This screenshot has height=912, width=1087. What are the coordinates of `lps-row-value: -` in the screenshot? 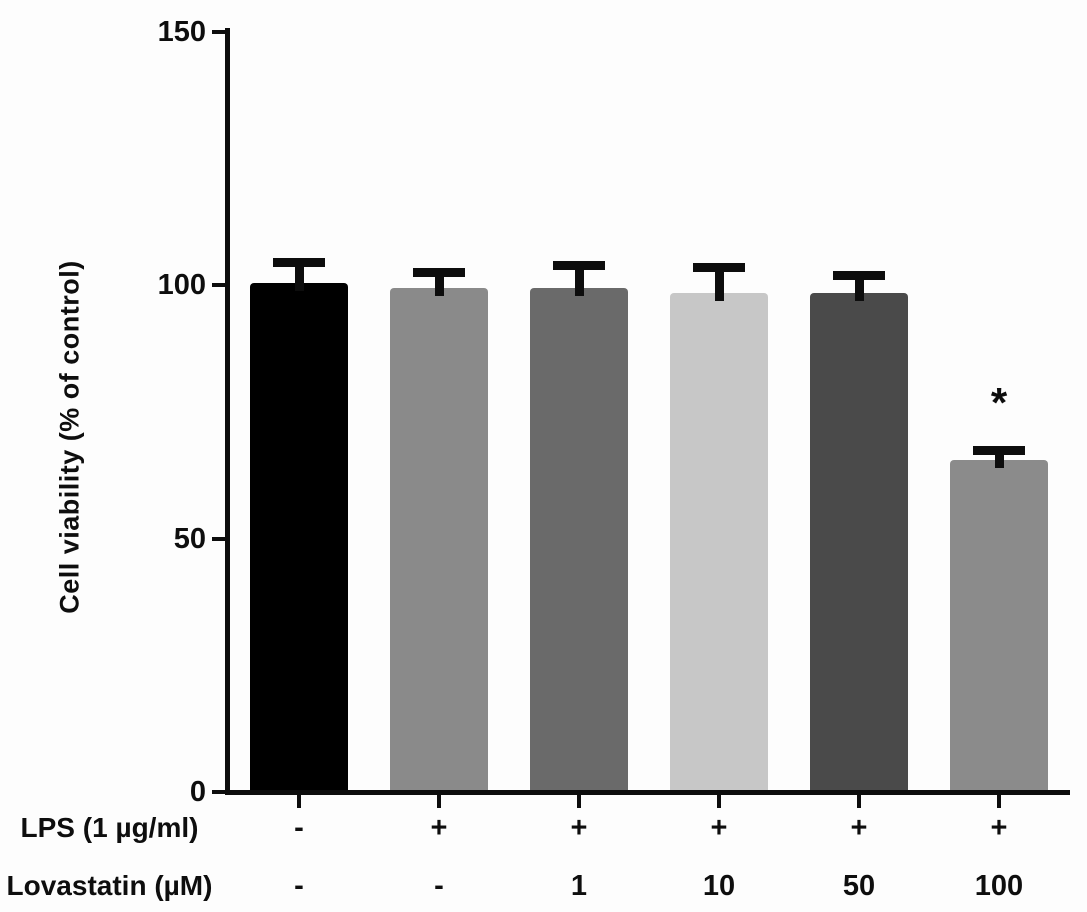 It's located at (299, 828).